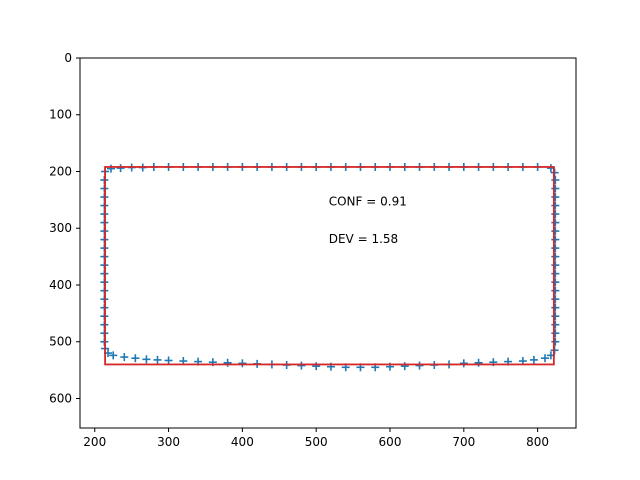 The image size is (640, 480). I want to click on annotation-conf: CONF = 0.91, so click(368, 202).